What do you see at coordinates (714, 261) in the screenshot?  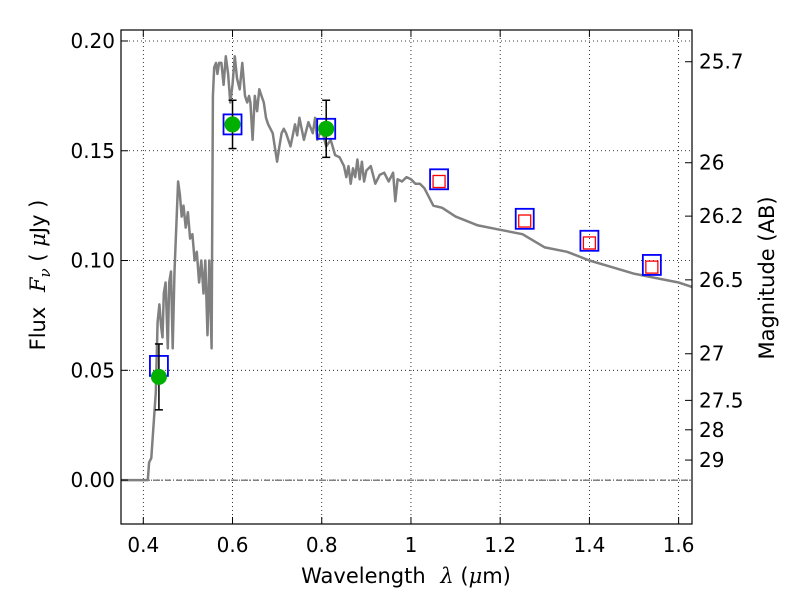 I see `magnitude-axis: 25.7 26 26.2 26.5 27 27.5 28 29` at bounding box center [714, 261].